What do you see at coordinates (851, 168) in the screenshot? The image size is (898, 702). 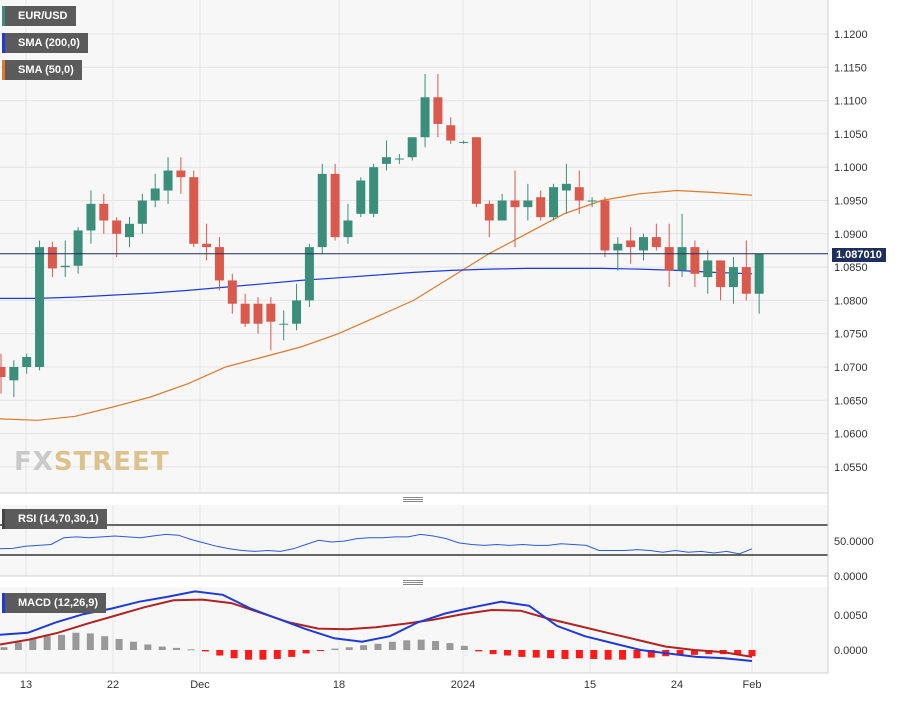 I see `y-axis-tick-label: 1.1000` at bounding box center [851, 168].